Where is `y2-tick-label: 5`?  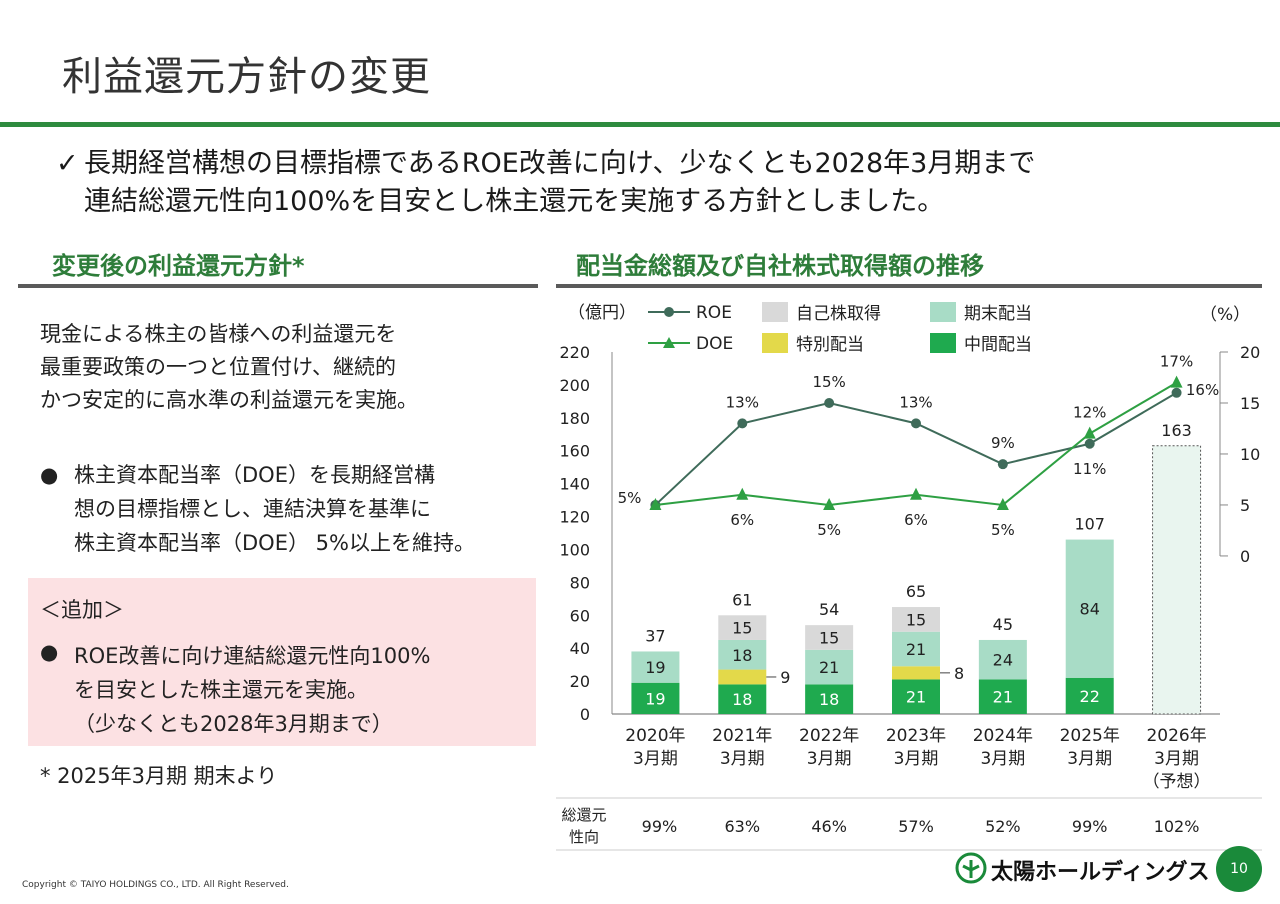 y2-tick-label: 5 is located at coordinates (1245, 505).